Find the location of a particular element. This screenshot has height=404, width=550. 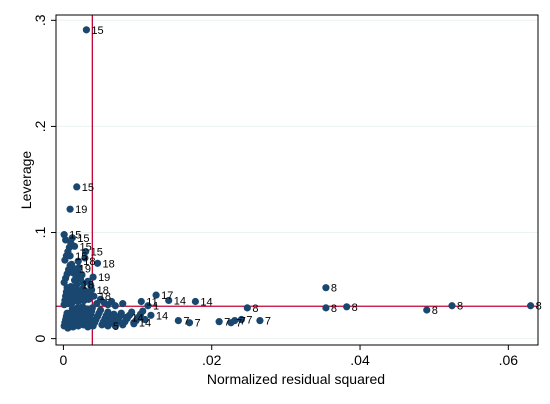

y-tick-label: .3 is located at coordinates (40, 20).